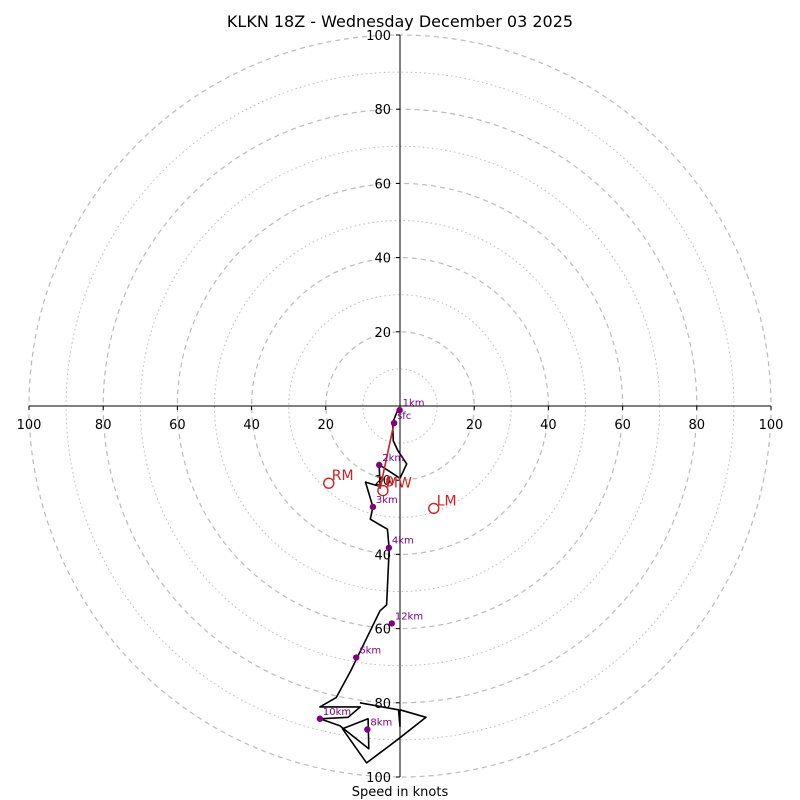  Describe the element at coordinates (434, 508) in the screenshot. I see `storm-motion-lm` at that location.